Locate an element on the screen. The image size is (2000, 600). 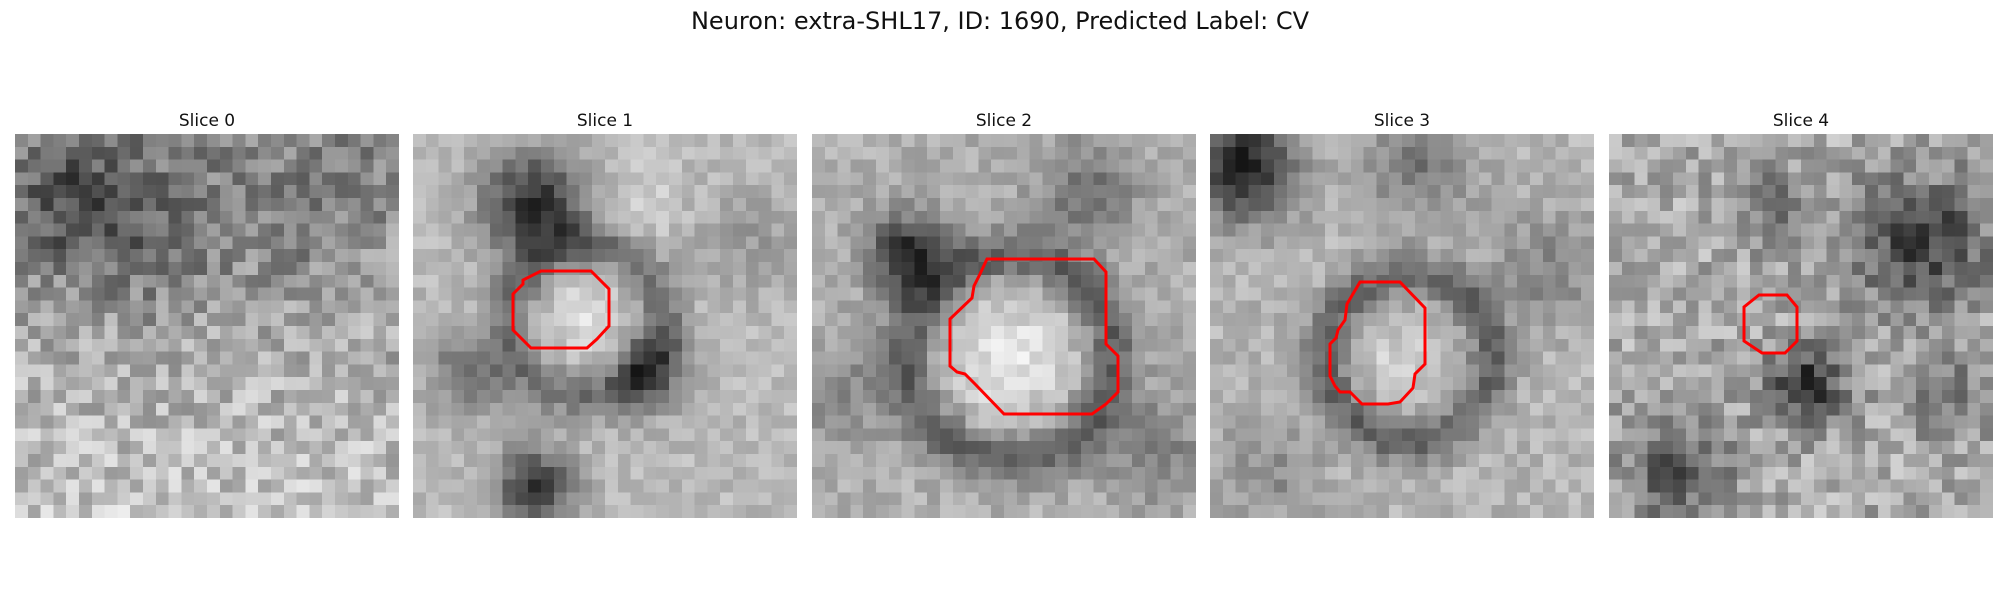
slice-title-2: Slice 2 is located at coordinates (1004, 121).